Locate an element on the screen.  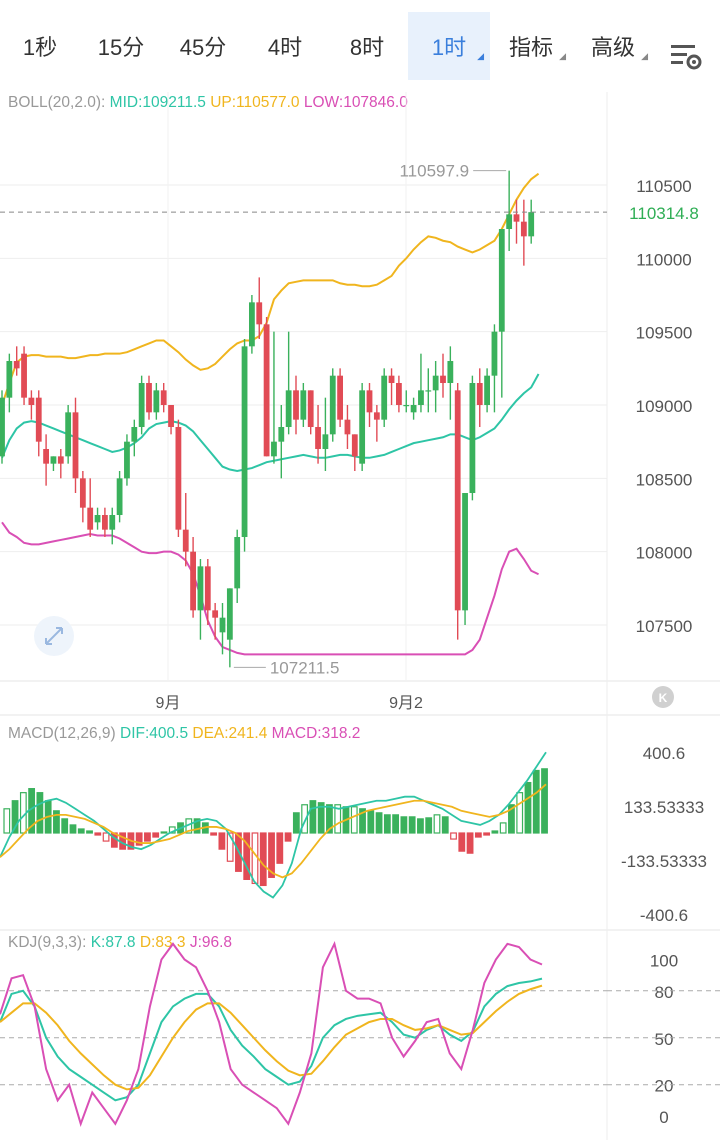
tab-4h: 4时 is located at coordinates (285, 46).